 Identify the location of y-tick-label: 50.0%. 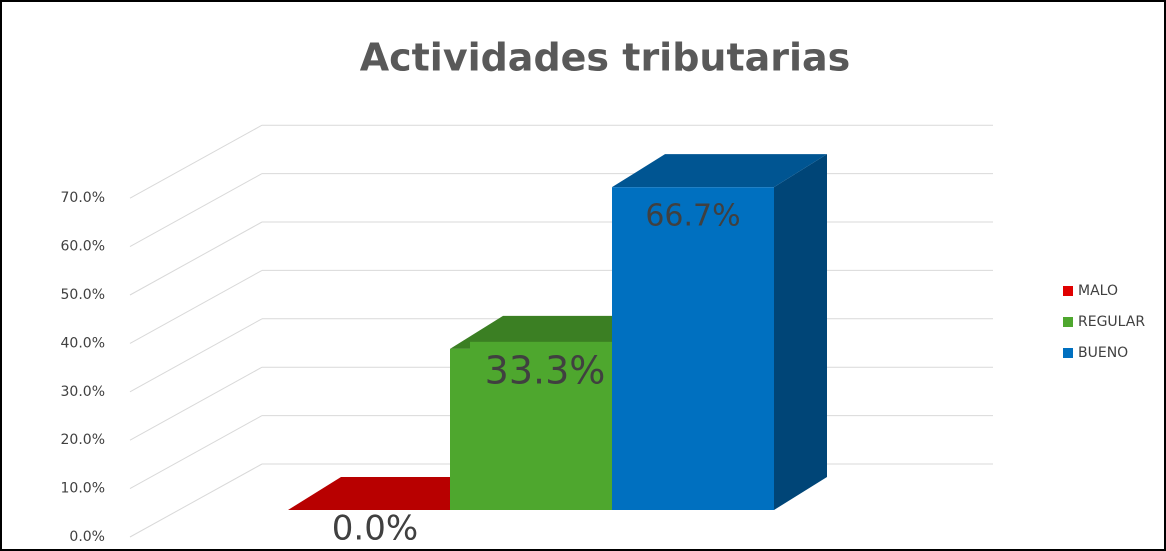
(83, 295).